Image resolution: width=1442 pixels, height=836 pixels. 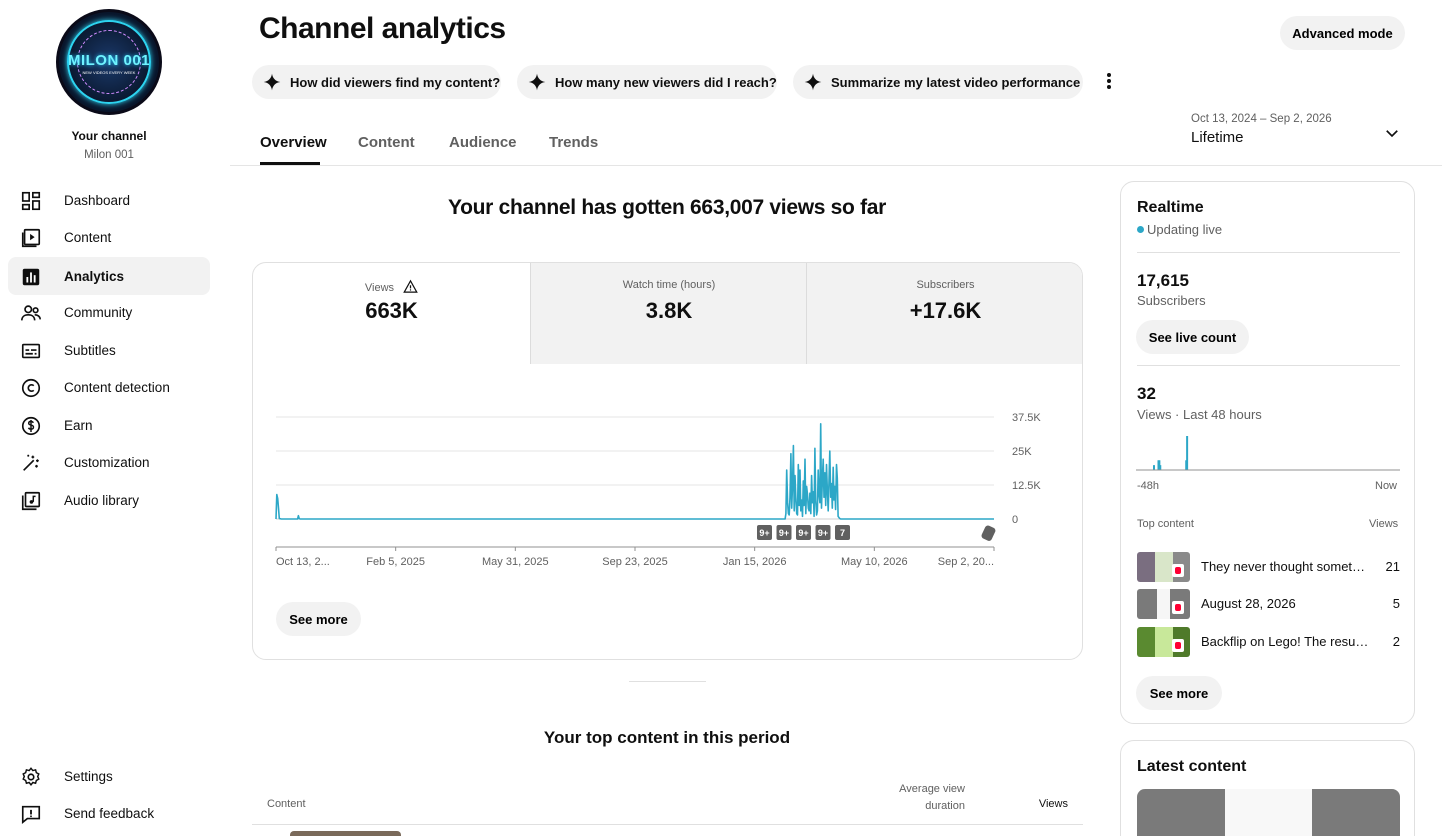 What do you see at coordinates (1179, 693) in the screenshot?
I see `realtime-see-more-button: See more` at bounding box center [1179, 693].